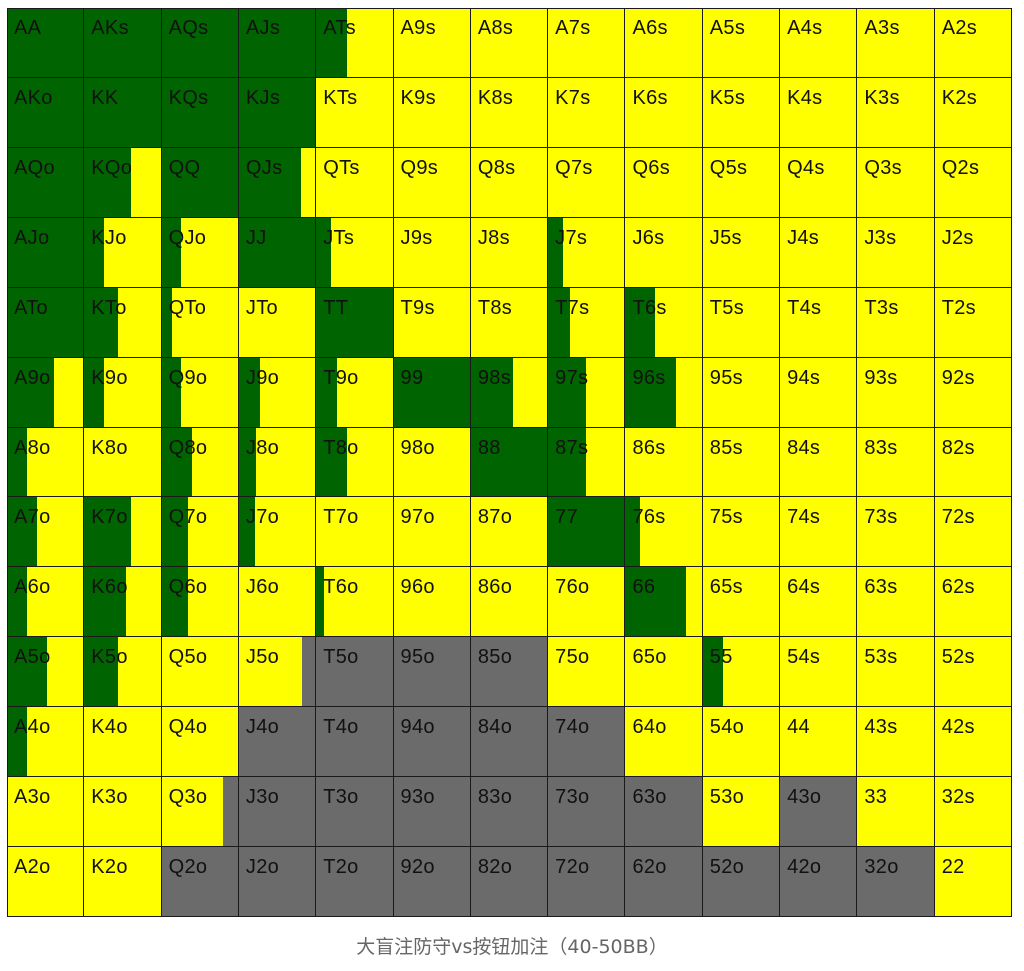  Describe the element at coordinates (123, 672) in the screenshot. I see `hand-cell: K5o` at that location.